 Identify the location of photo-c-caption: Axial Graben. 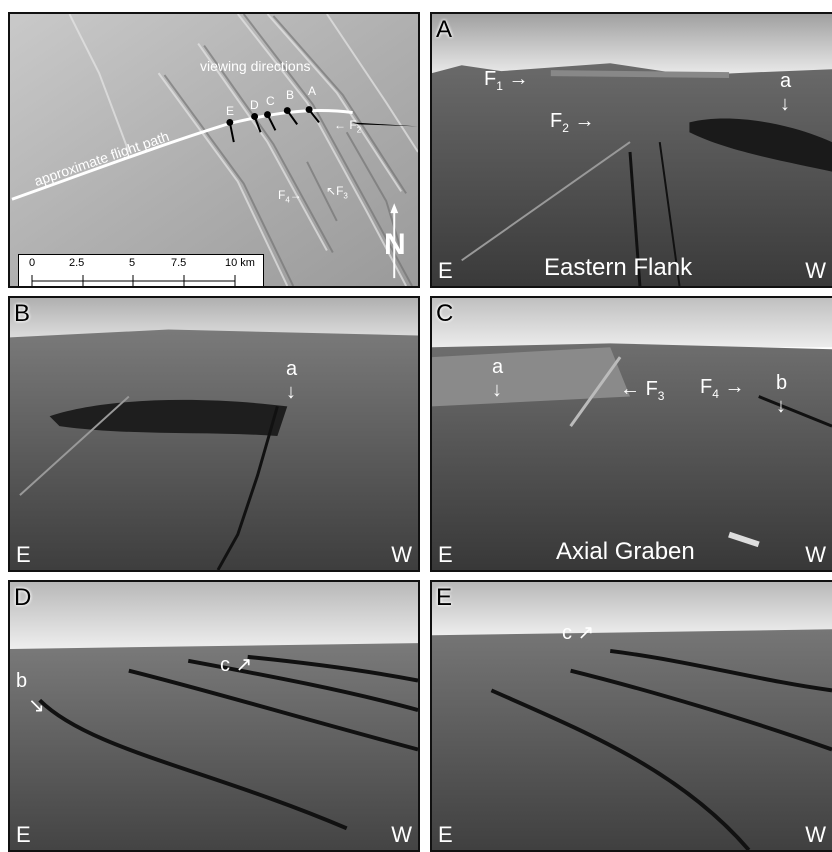
(625, 551).